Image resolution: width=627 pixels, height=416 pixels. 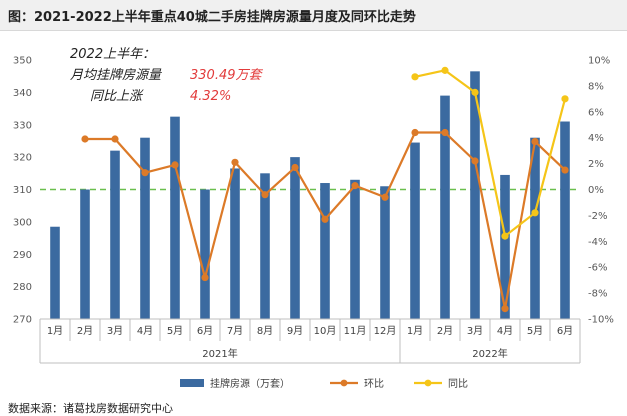 What do you see at coordinates (428, 383) in the screenshot?
I see `legend-marker-同比` at bounding box center [428, 383].